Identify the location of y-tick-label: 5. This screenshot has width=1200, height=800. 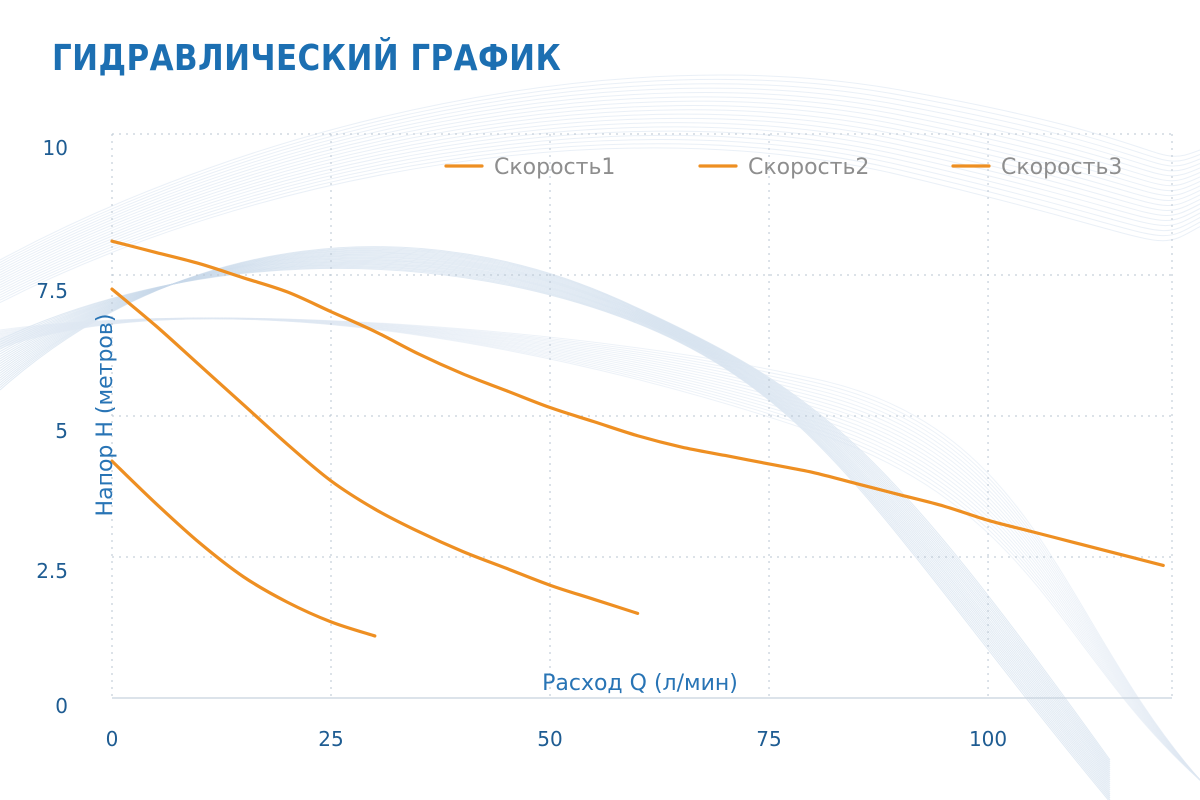
(61, 431).